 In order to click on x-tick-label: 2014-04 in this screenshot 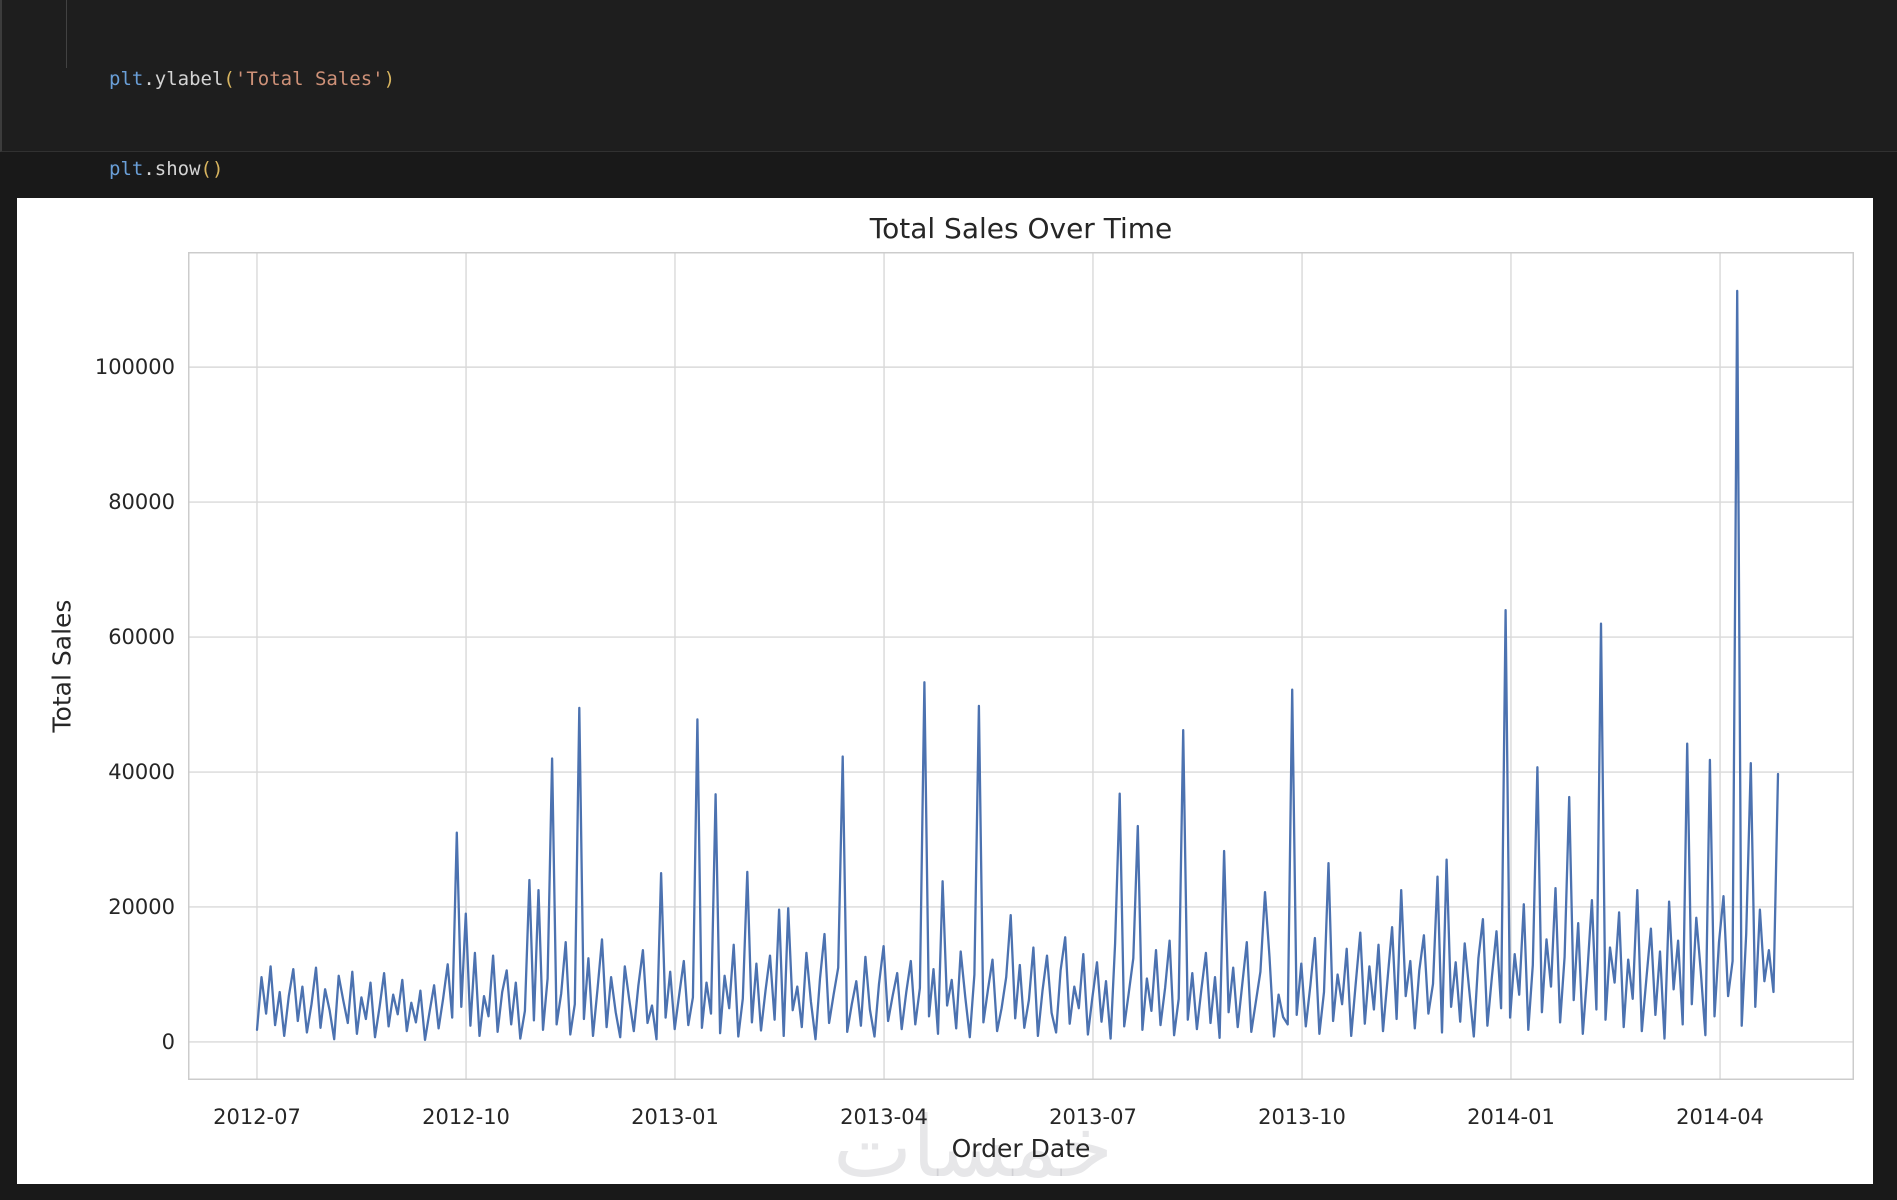, I will do `click(1720, 1117)`.